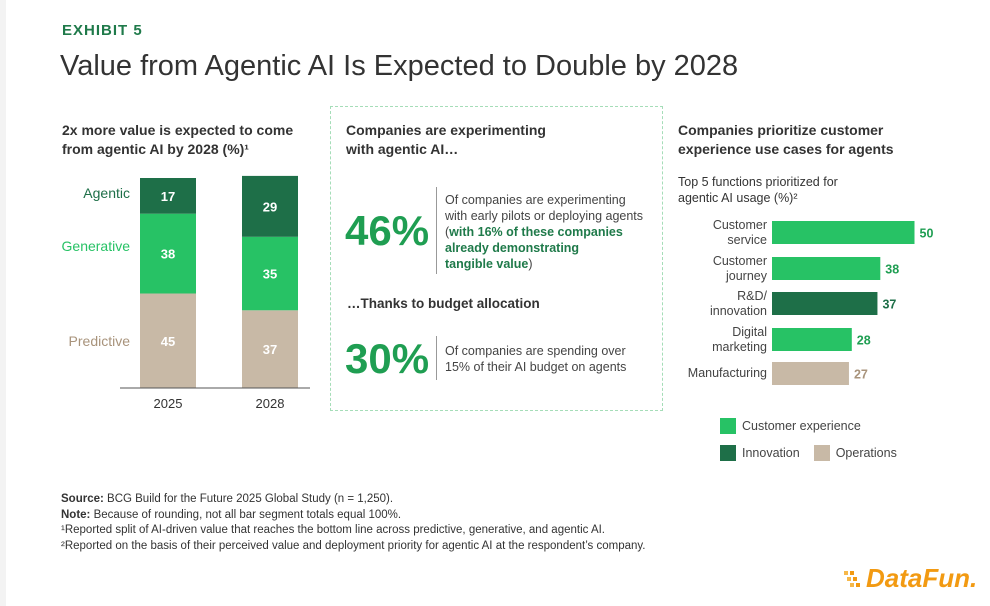 Image resolution: width=990 pixels, height=606 pixels. What do you see at coordinates (436, 230) in the screenshot?
I see `stat1-divider` at bounding box center [436, 230].